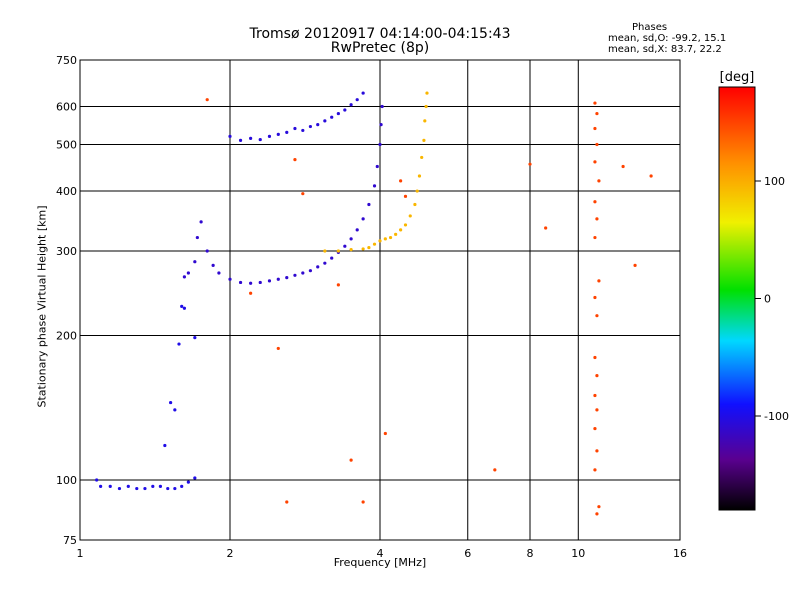 Image resolution: width=800 pixels, height=600 pixels. What do you see at coordinates (380, 48) in the screenshot?
I see `chart-subtitle: RwPretec (8p)` at bounding box center [380, 48].